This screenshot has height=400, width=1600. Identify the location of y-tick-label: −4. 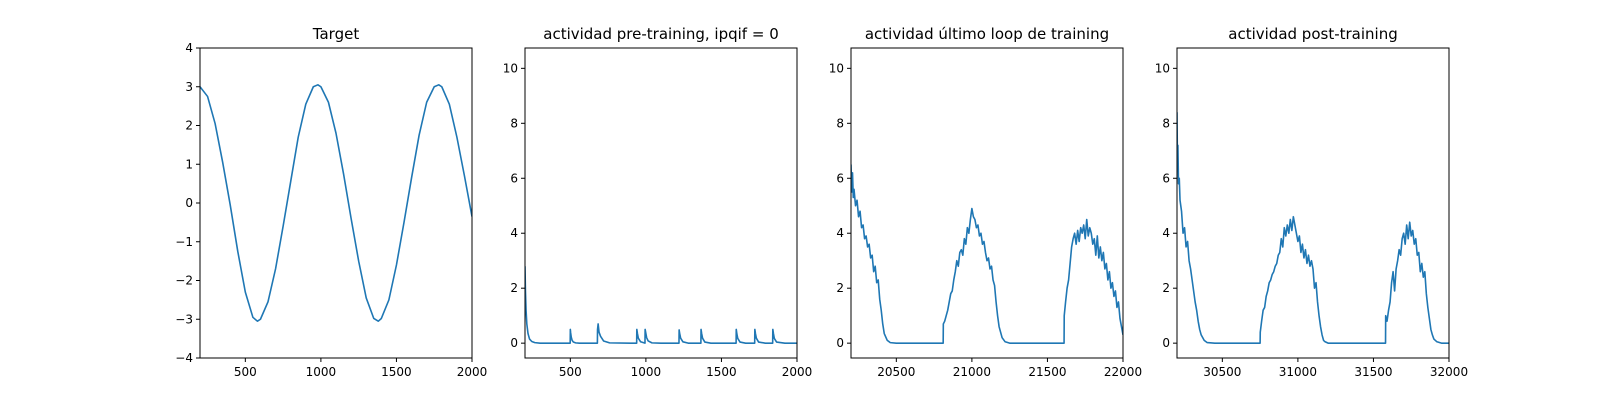
(184, 358).